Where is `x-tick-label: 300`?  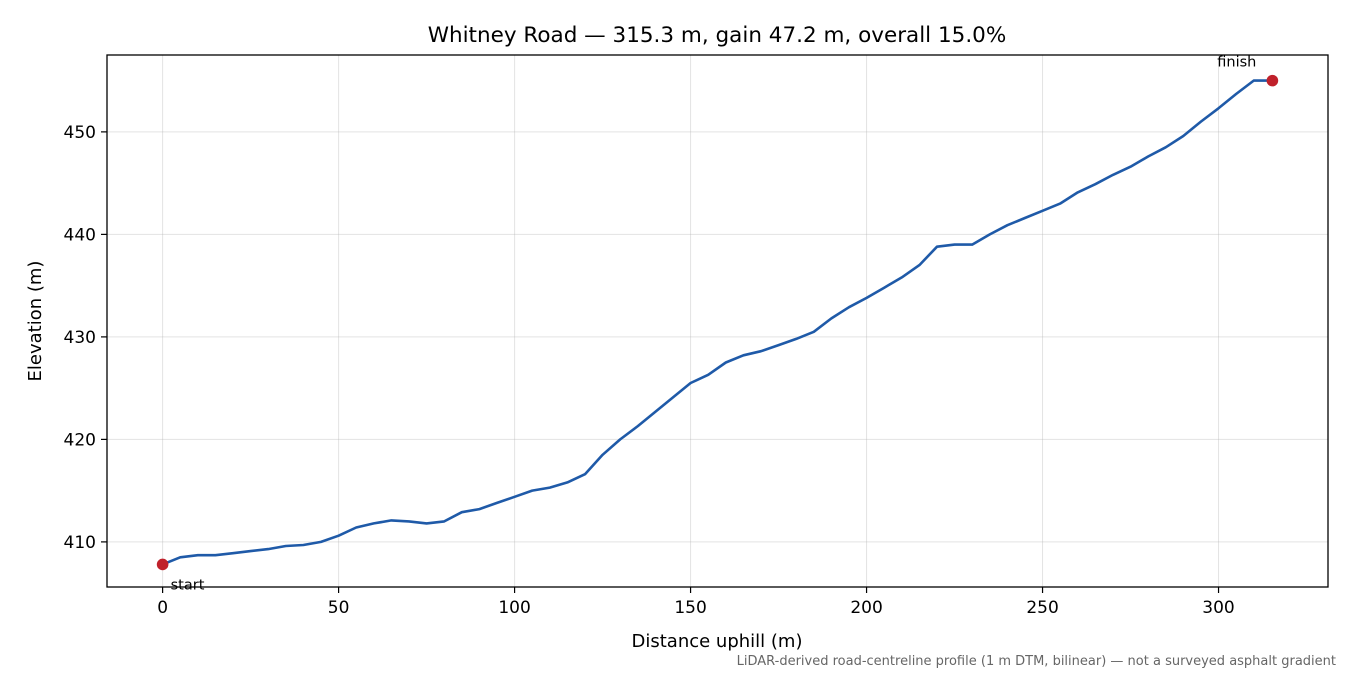 x-tick-label: 300 is located at coordinates (1218, 608).